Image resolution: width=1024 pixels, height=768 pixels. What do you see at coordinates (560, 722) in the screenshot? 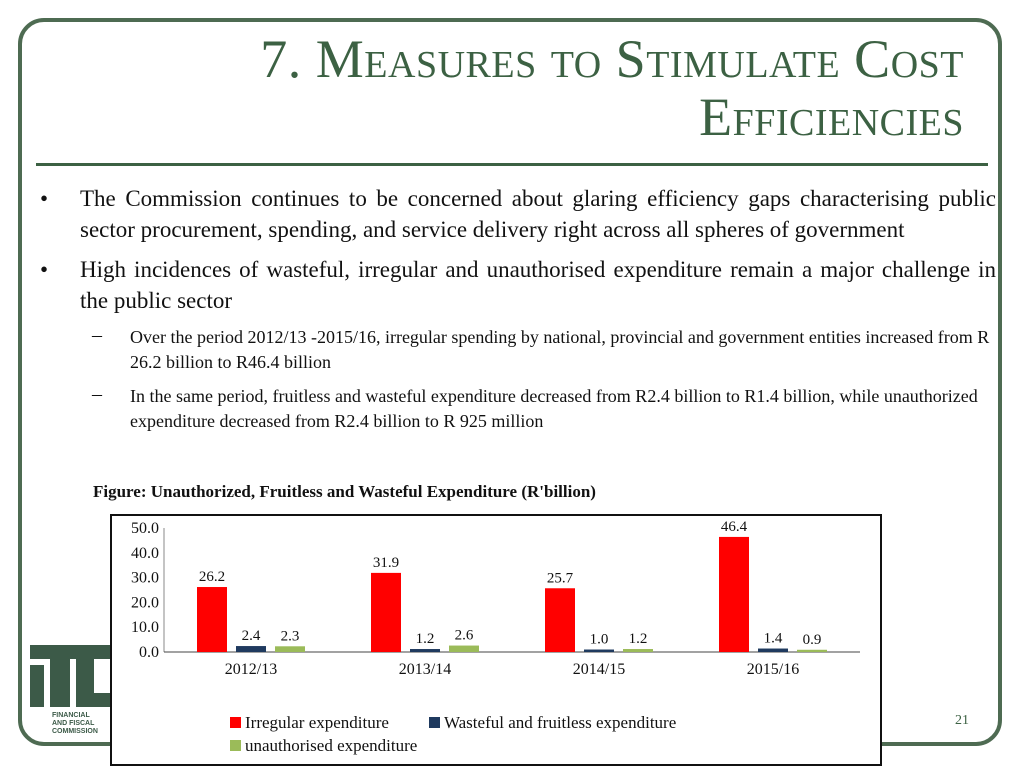
I see `legend-label: Wasteful and fruitless expenditure` at bounding box center [560, 722].